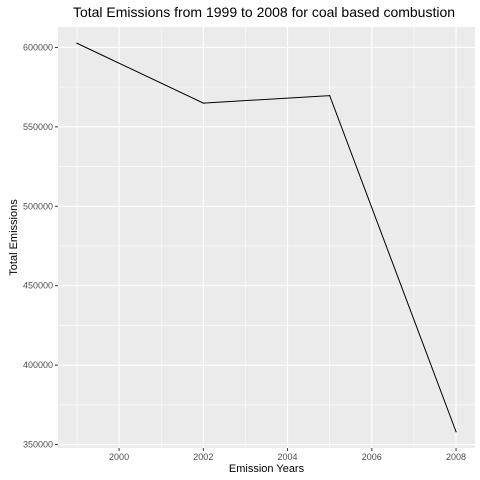 Image resolution: width=480 pixels, height=480 pixels. Describe the element at coordinates (14, 237) in the screenshot. I see `y-axis-title: Total Emissions` at that location.